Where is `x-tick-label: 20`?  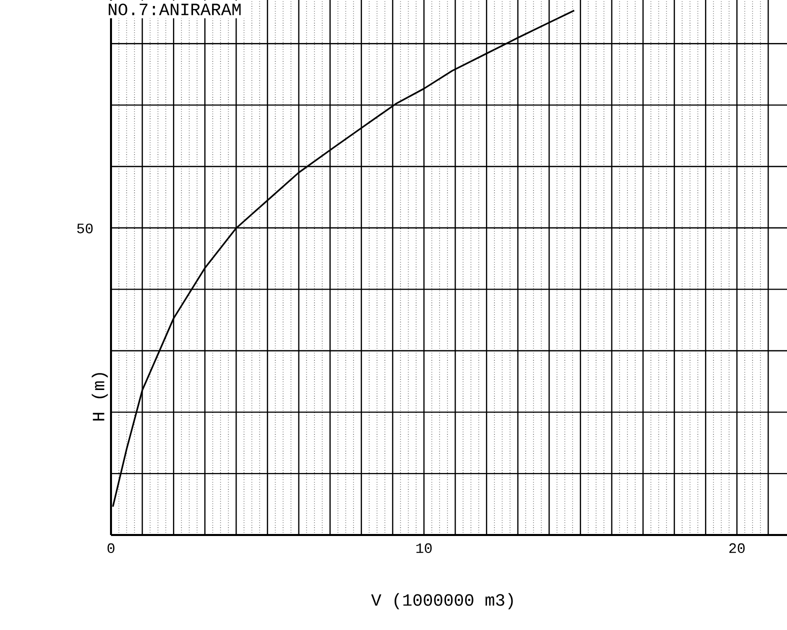 x-tick-label: 20 is located at coordinates (737, 548).